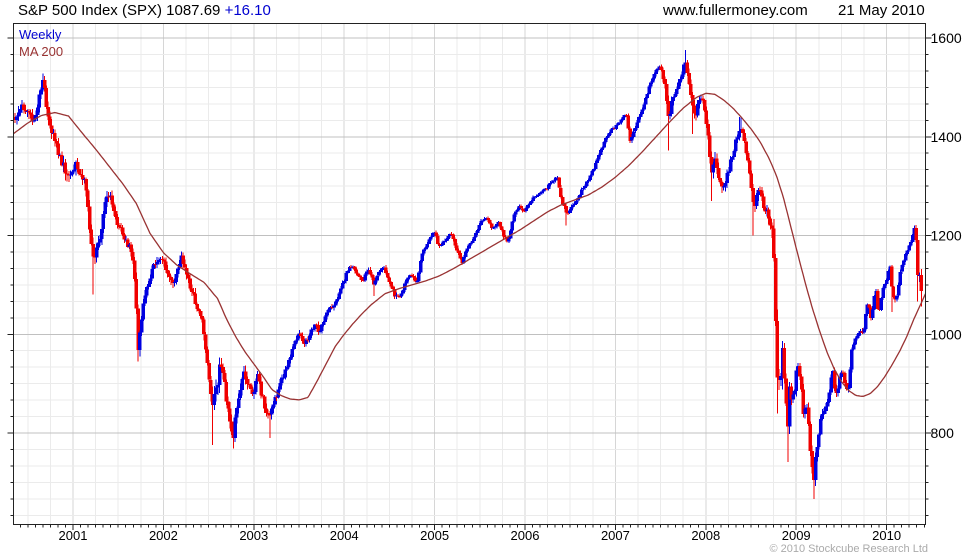 This screenshot has height=560, width=980. What do you see at coordinates (193, 10) in the screenshot?
I see `last-price: 1087.69` at bounding box center [193, 10].